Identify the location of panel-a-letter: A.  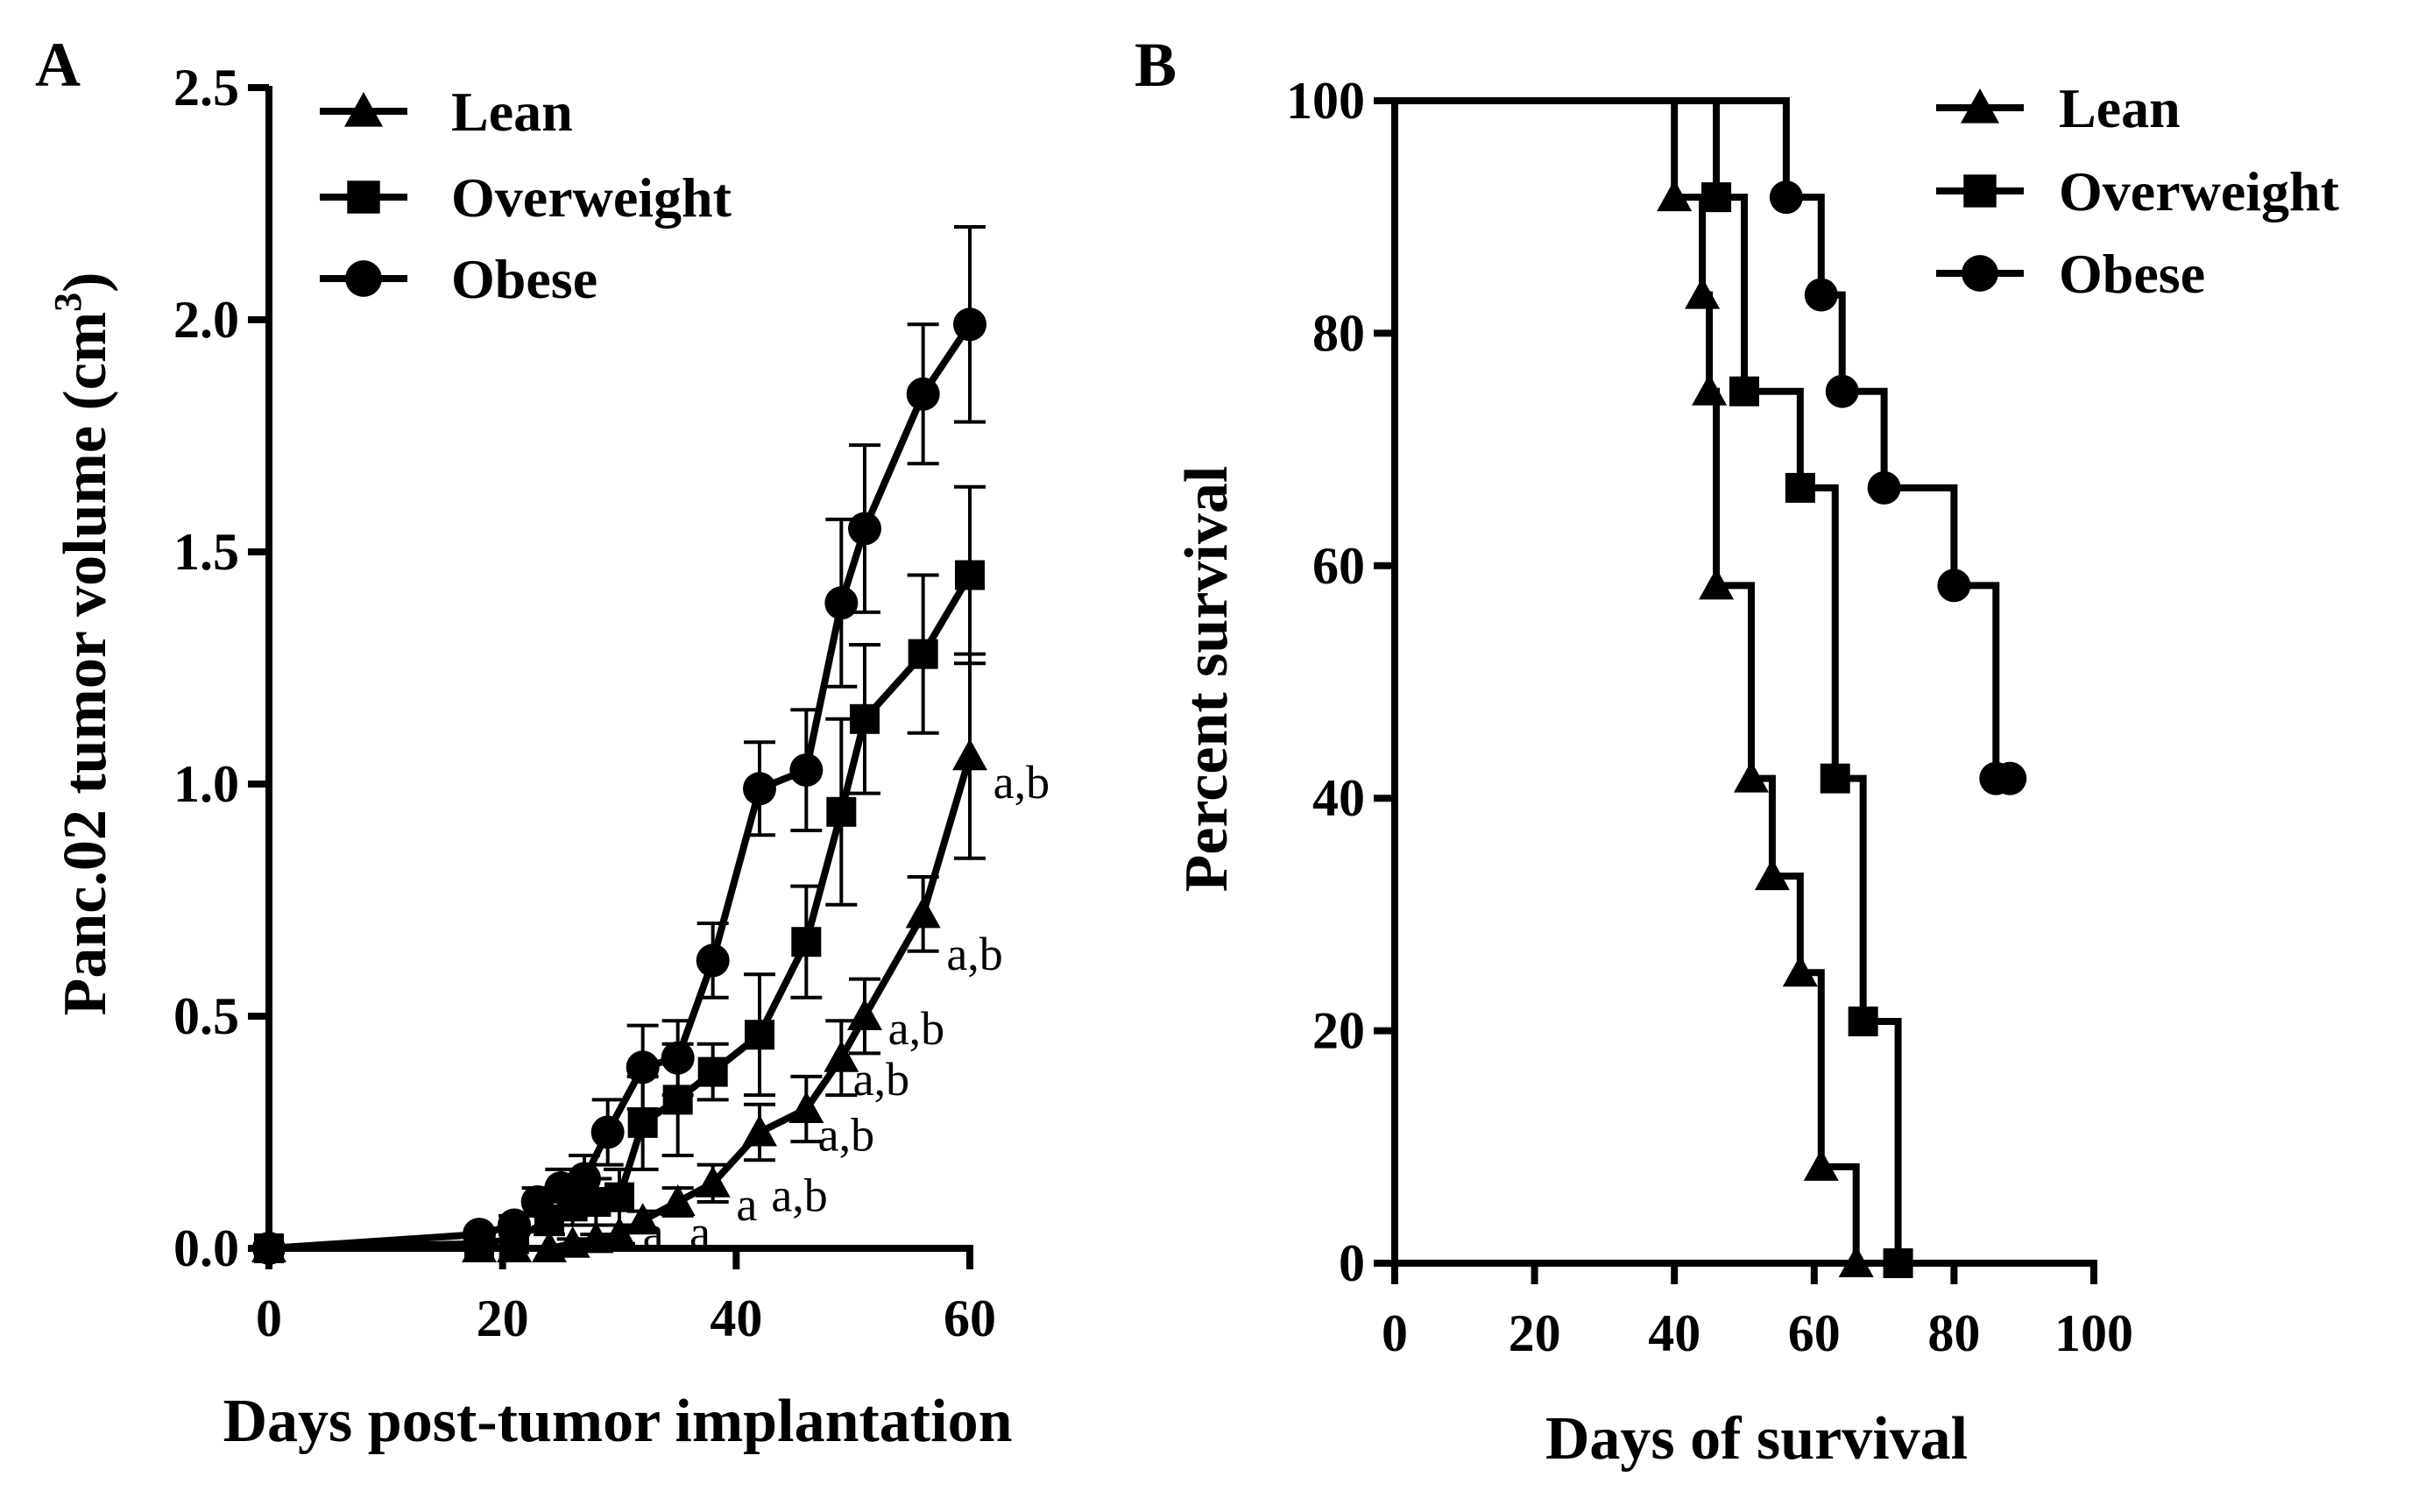
(58, 65).